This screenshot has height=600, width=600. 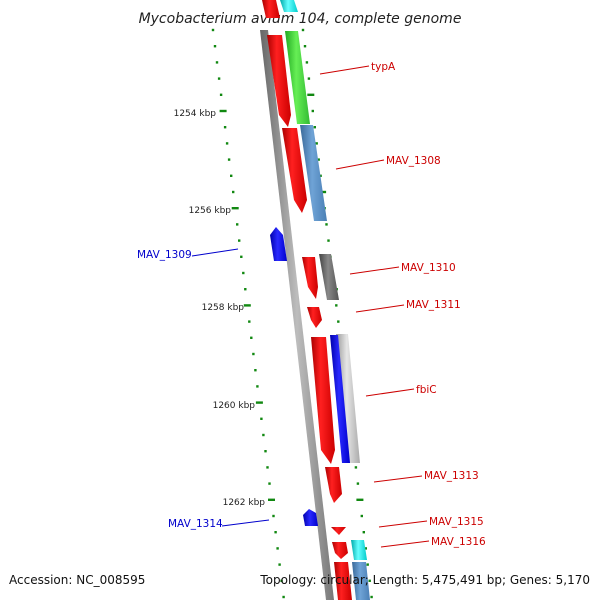 I want to click on kbp-scale-ticks, so click(x=248, y=313).